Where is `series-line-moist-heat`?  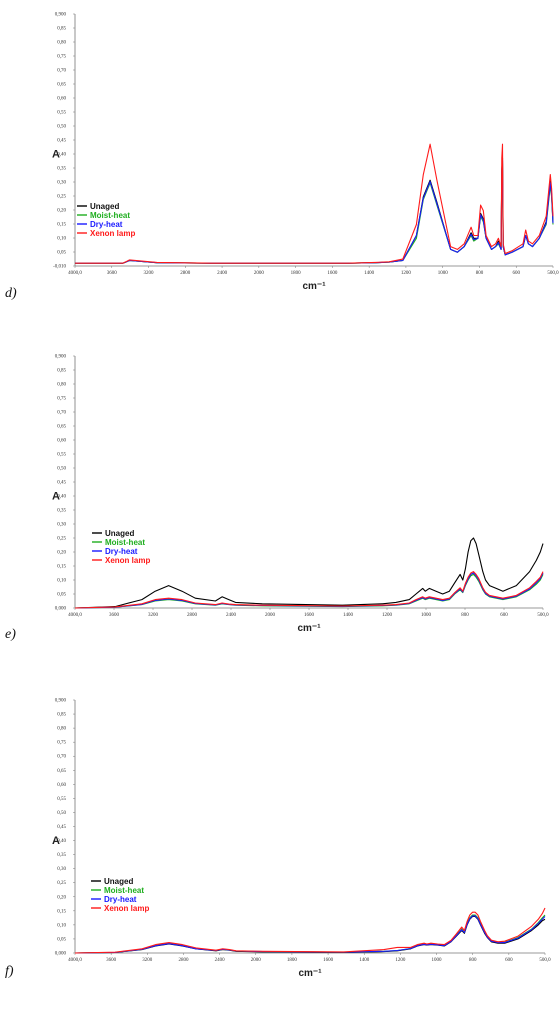 series-line-moist-heat is located at coordinates (314, 213).